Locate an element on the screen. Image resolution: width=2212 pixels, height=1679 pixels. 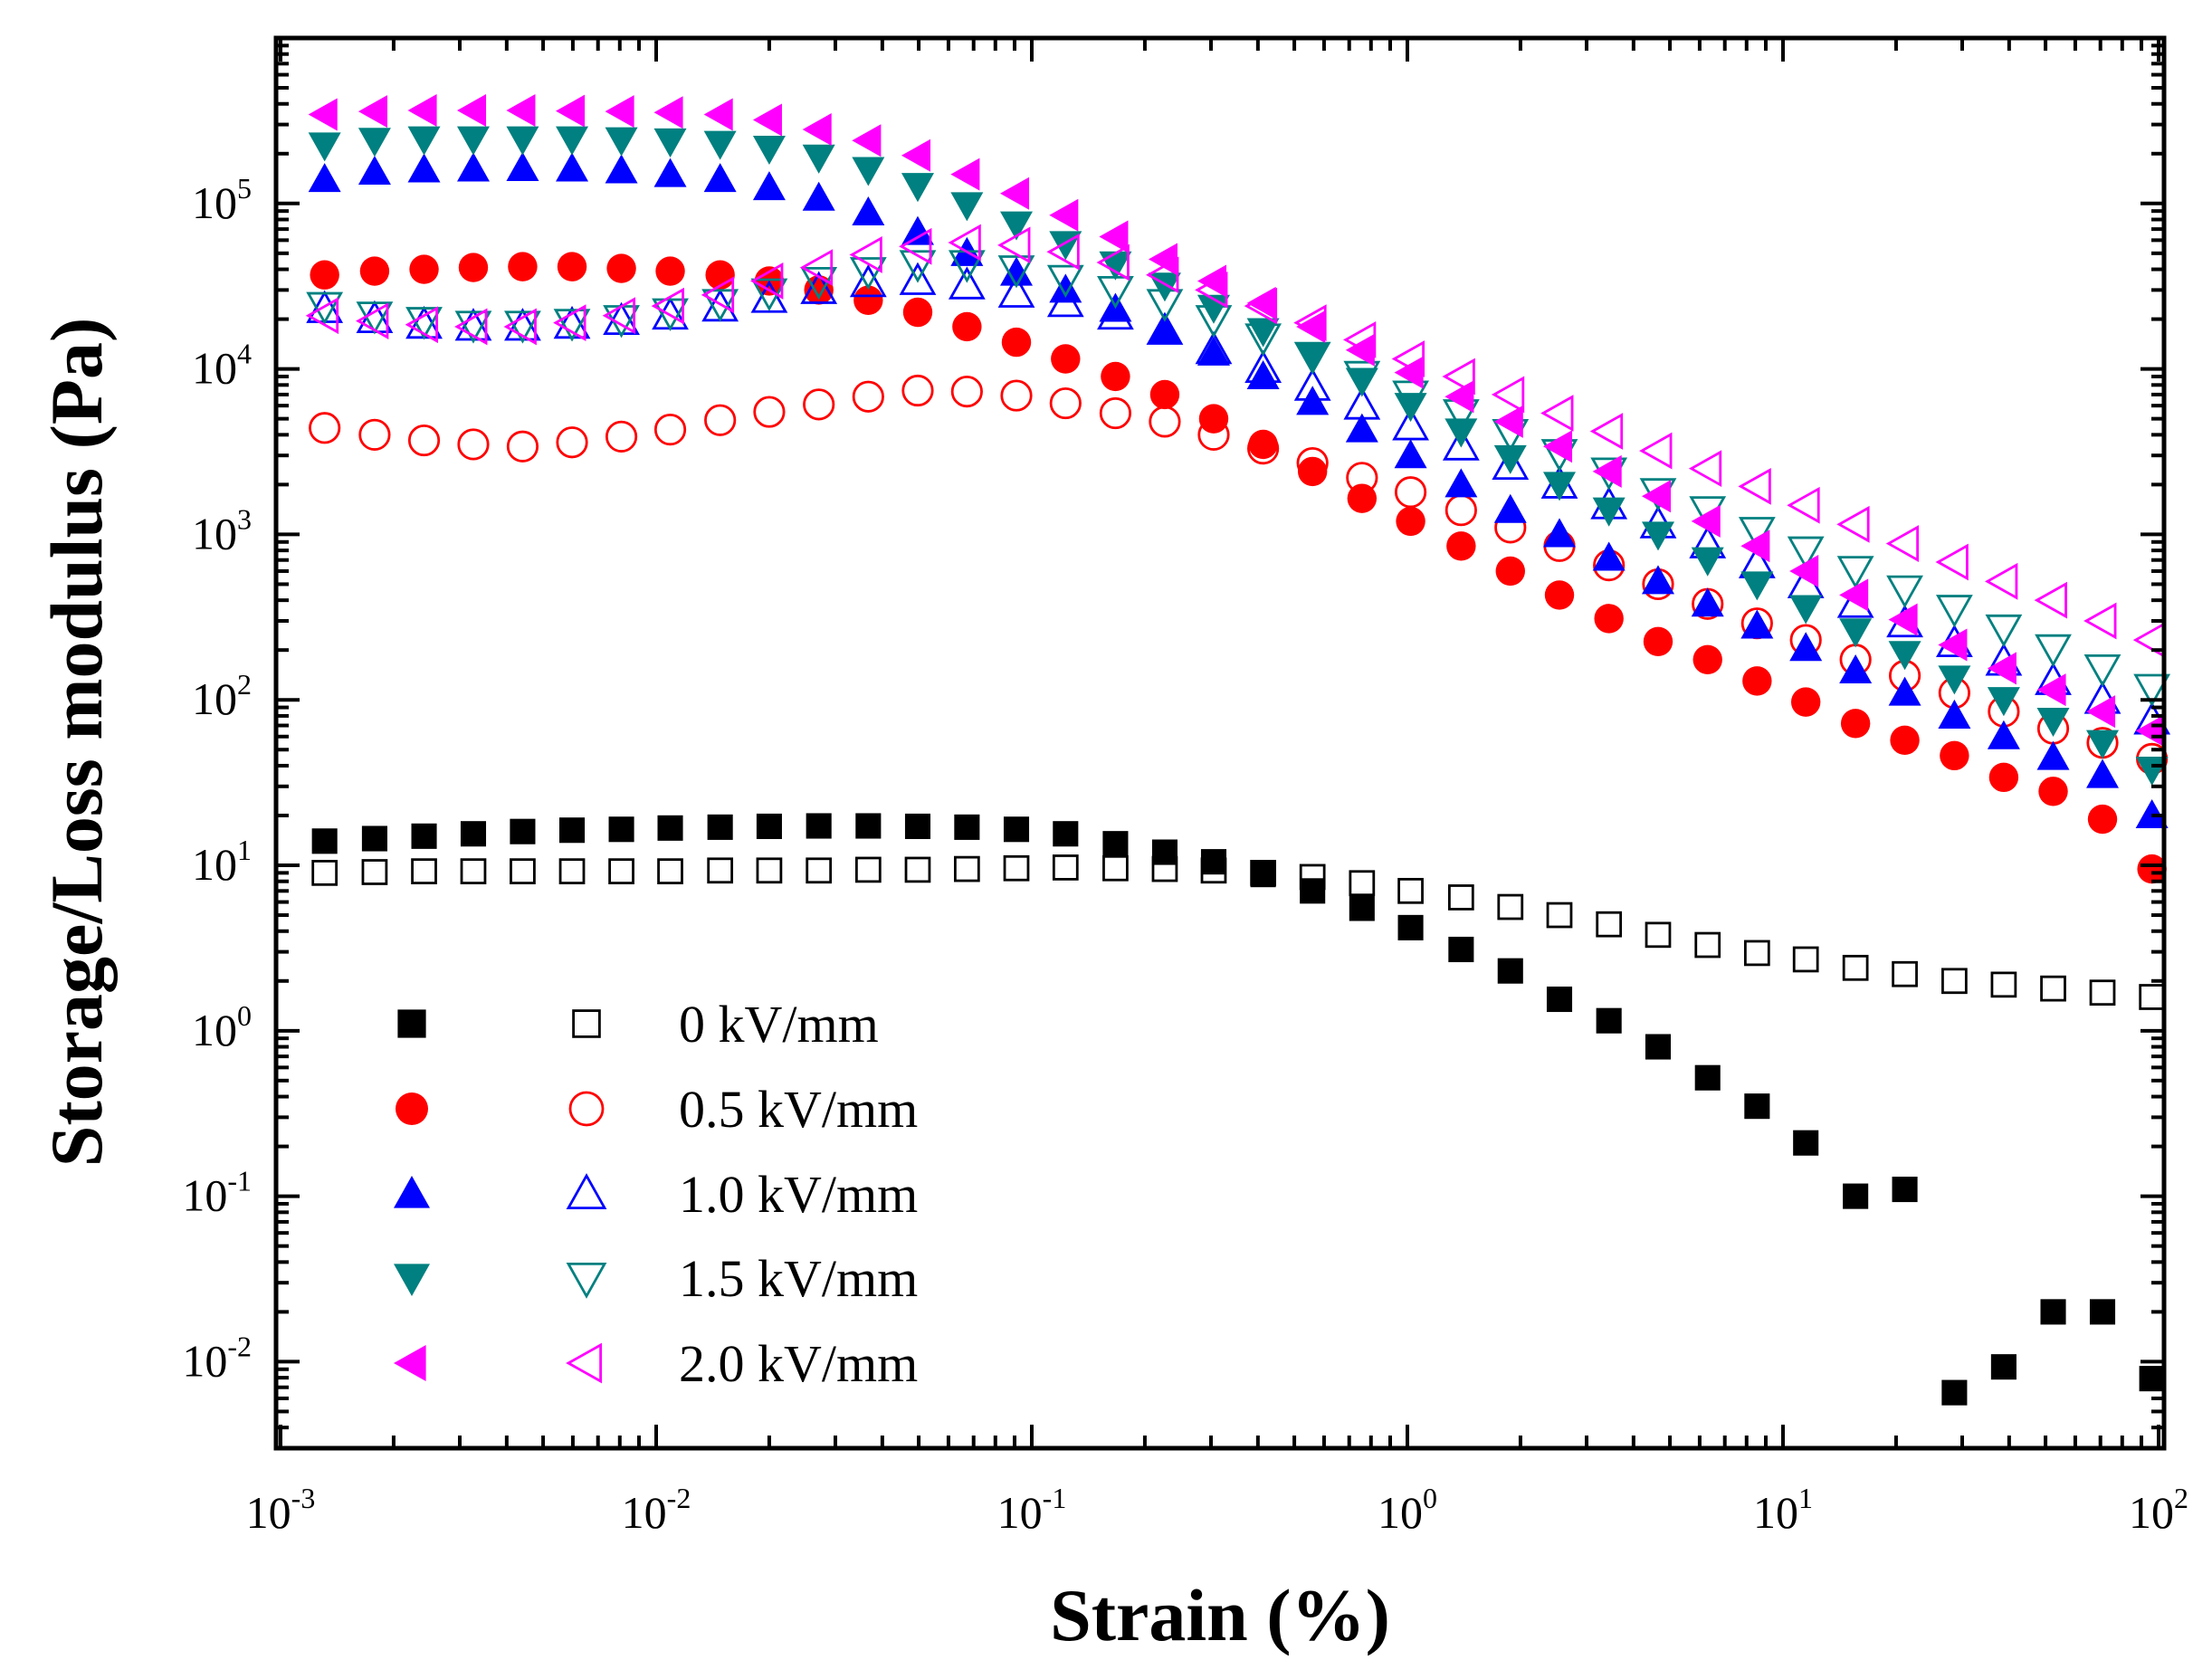
legend-label: 1.5 kV/mm is located at coordinates (798, 1278).